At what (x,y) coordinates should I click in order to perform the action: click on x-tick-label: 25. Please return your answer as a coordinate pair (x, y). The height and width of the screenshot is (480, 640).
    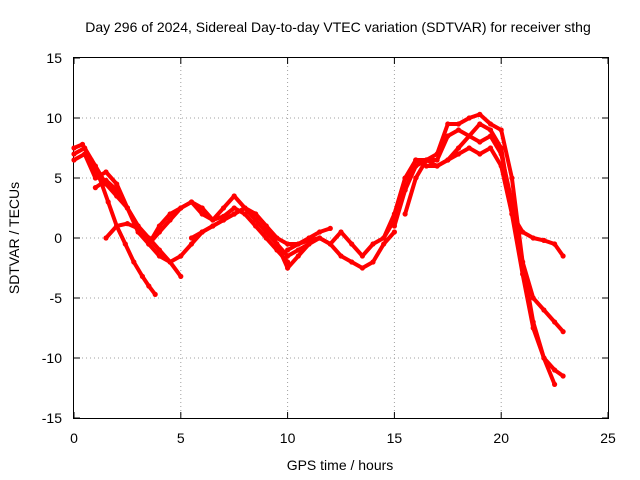
    Looking at the image, I should click on (608, 438).